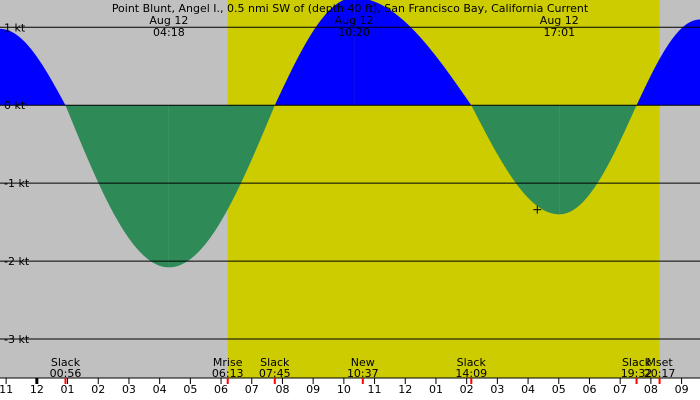 The image size is (700, 400). What do you see at coordinates (471, 373) in the screenshot?
I see `bottom-event-time: 14:09` at bounding box center [471, 373].